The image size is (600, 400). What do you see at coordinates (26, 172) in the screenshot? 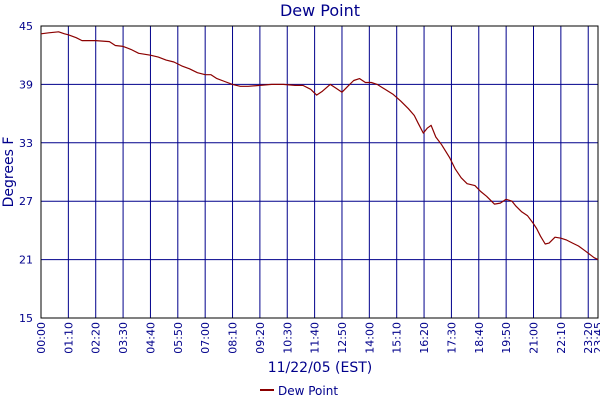
I see `y-axis-ticks: 45 39 33 27 21 15` at bounding box center [26, 172].